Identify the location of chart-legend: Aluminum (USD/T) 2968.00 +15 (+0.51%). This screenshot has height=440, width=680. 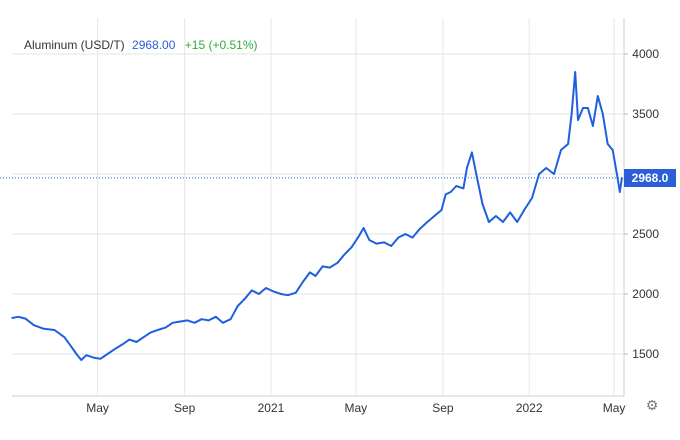
(140, 45).